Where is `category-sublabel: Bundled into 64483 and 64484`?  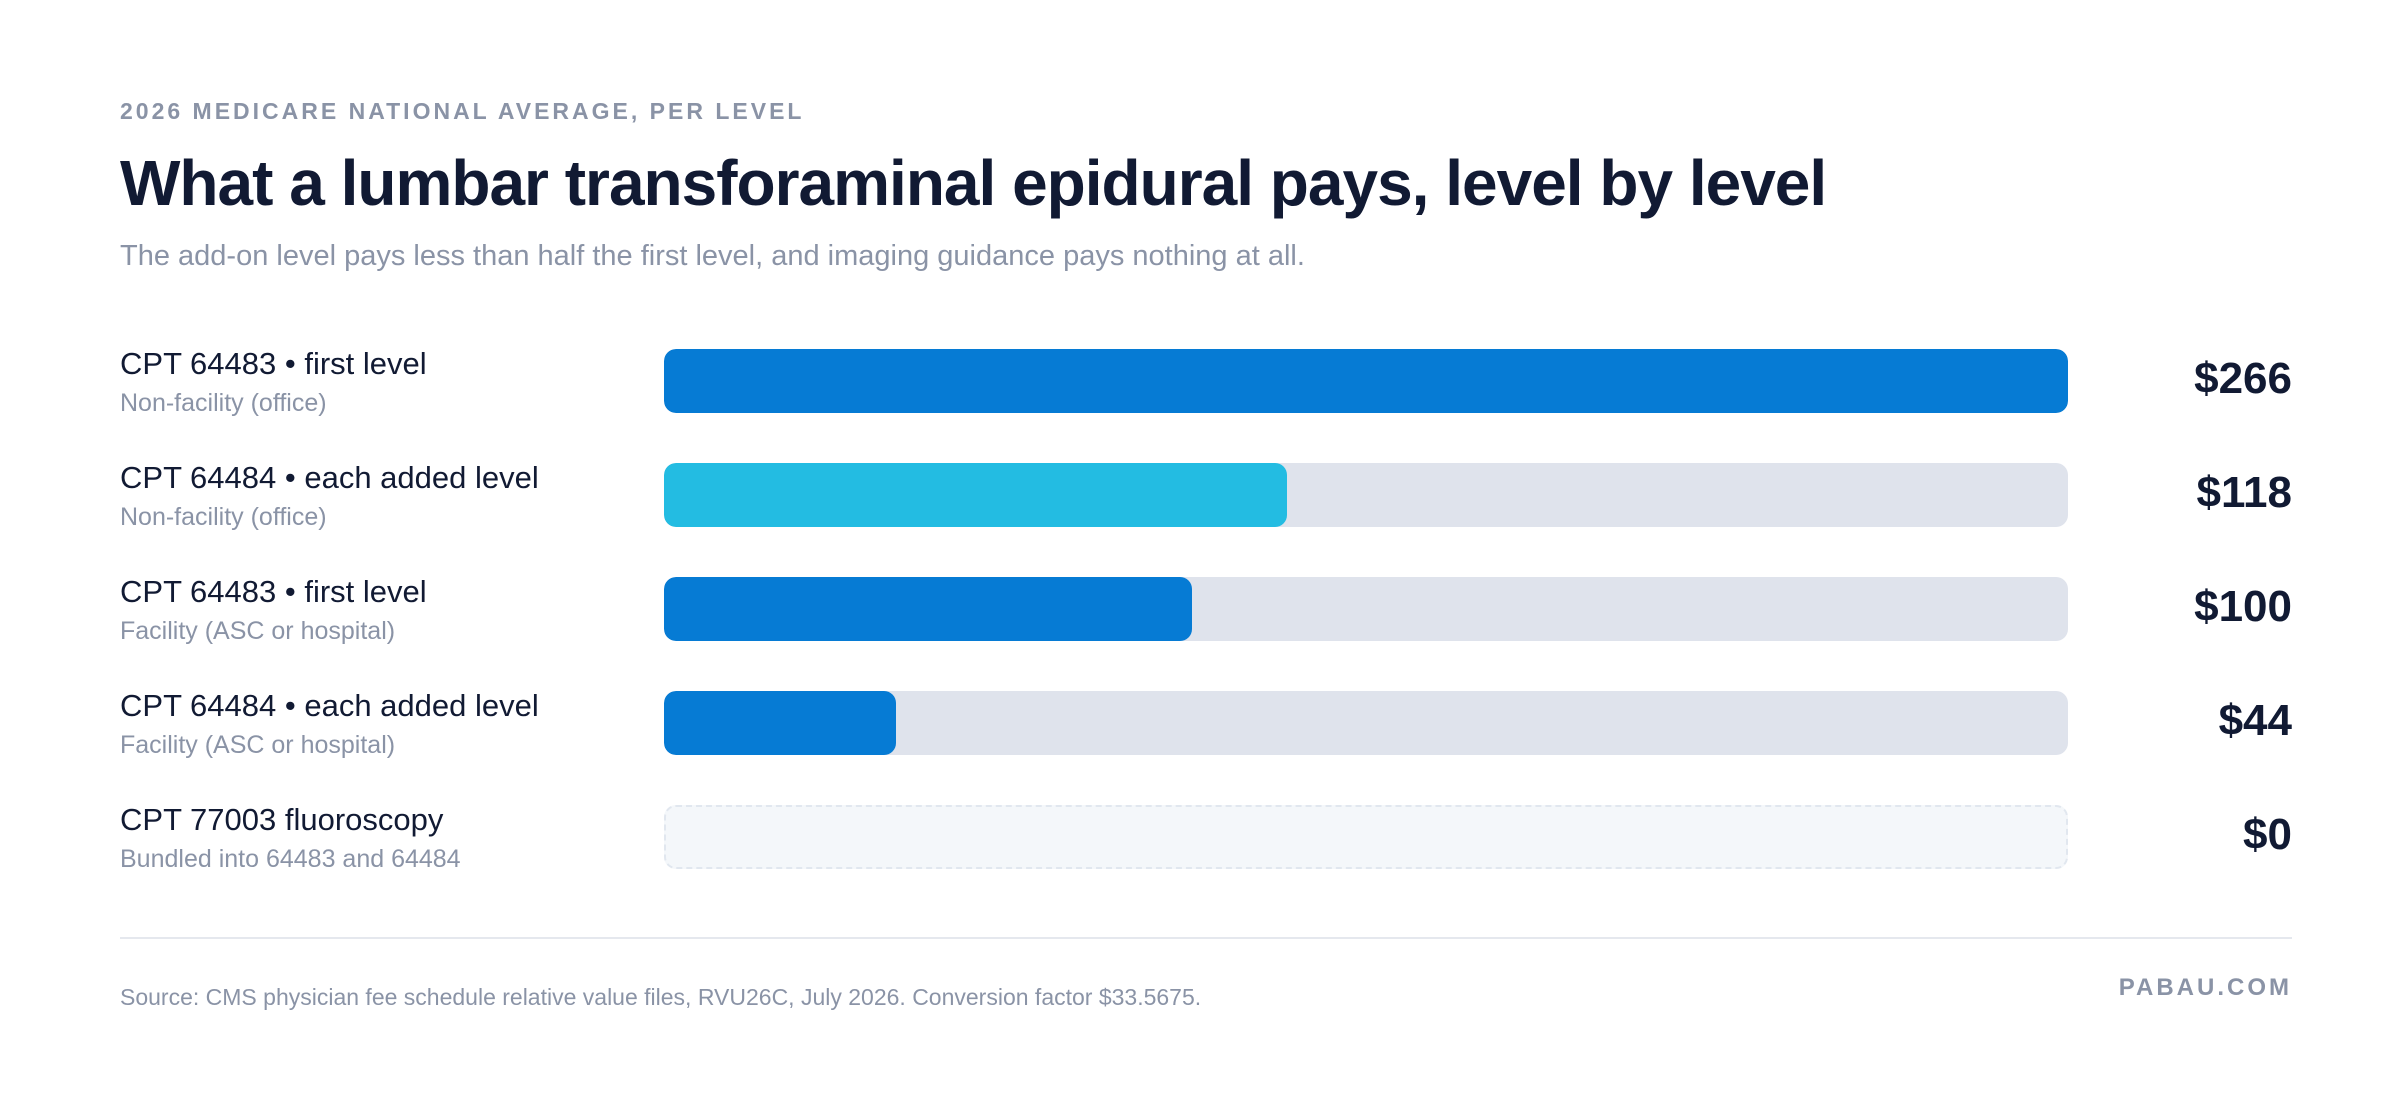
category-sublabel: Bundled into 64483 and 64484 is located at coordinates (290, 859).